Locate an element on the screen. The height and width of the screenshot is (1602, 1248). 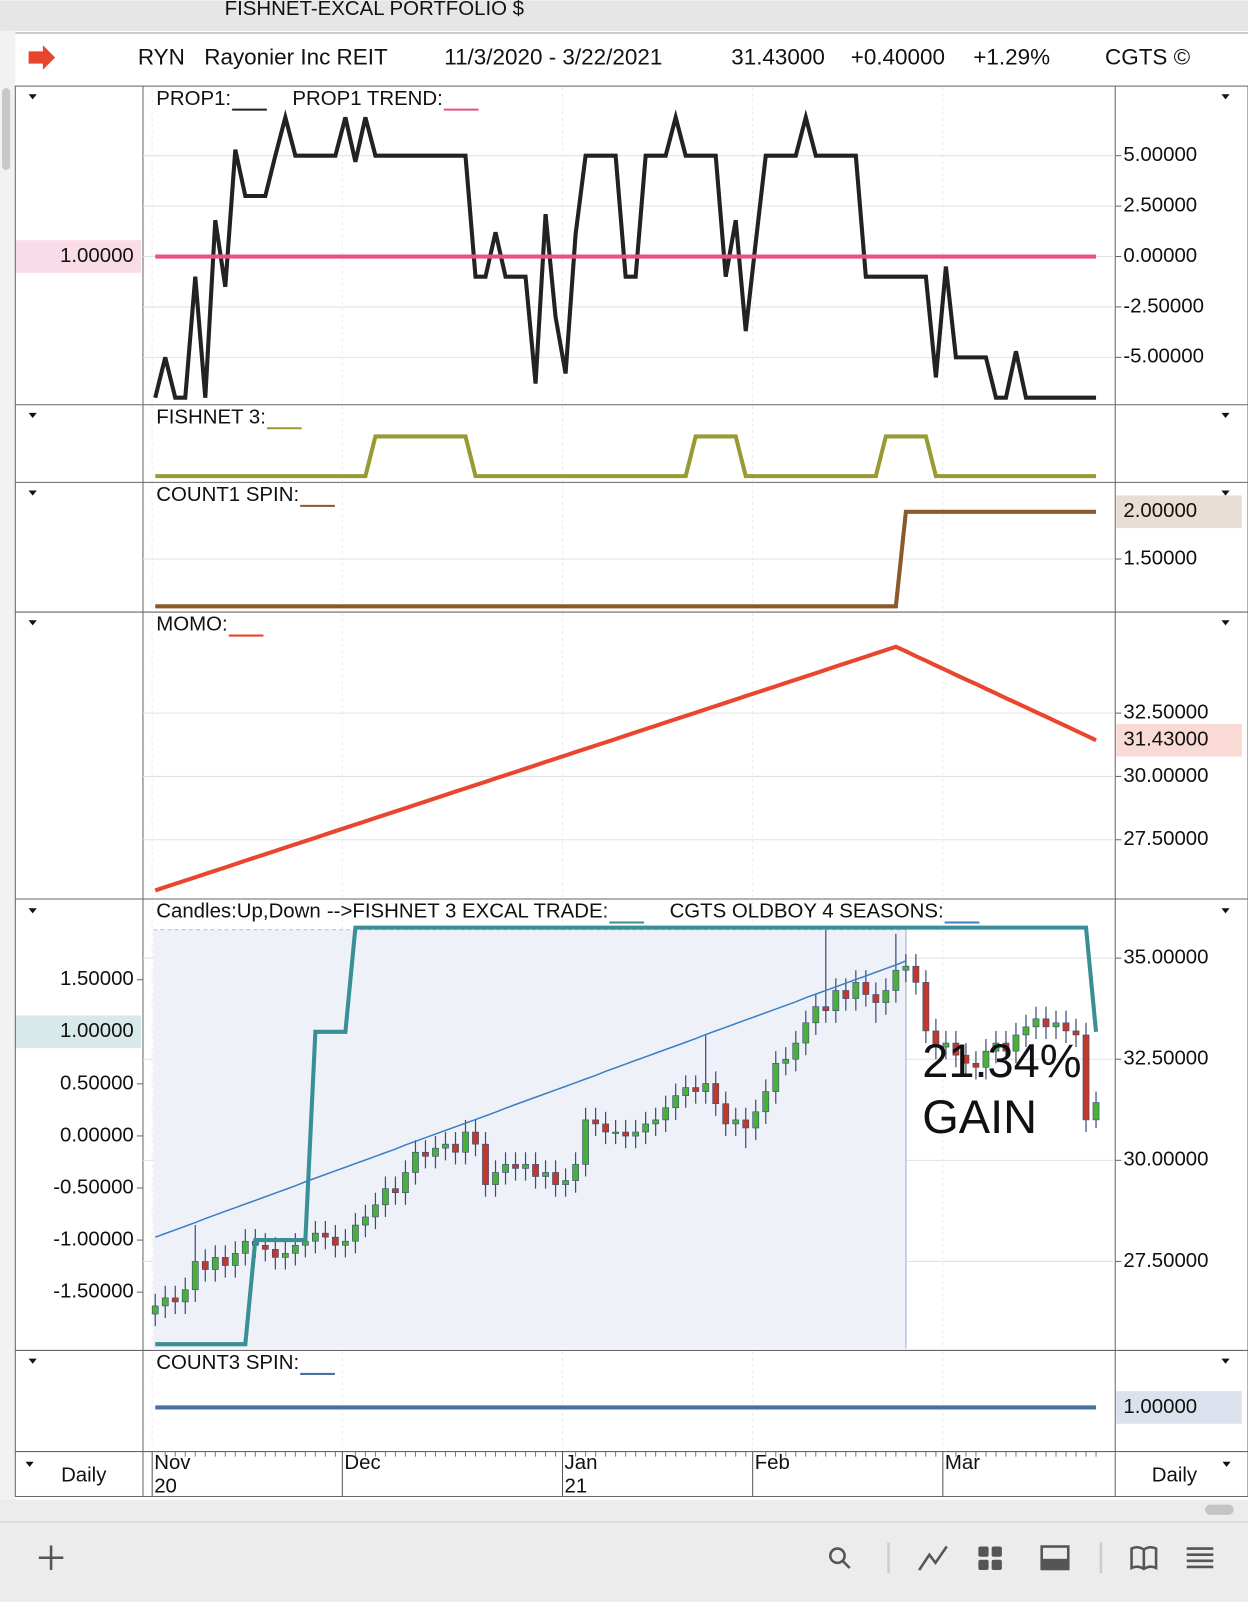
period-right: Daily is located at coordinates (1175, 1475).